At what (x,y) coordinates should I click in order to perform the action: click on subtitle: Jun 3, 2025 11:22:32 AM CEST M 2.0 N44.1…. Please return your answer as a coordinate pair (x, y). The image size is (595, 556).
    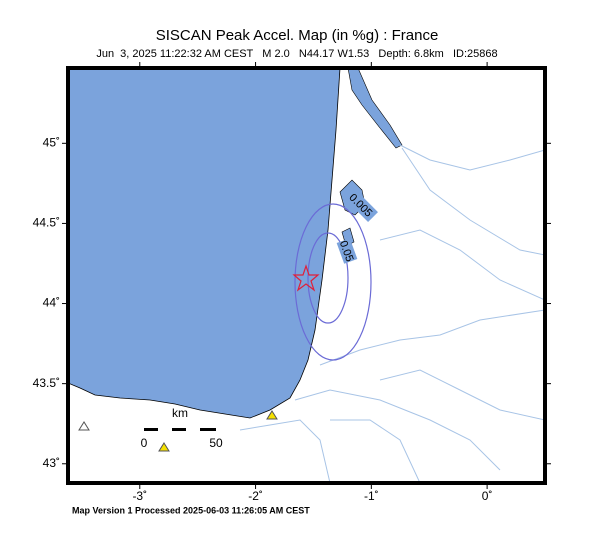
    Looking at the image, I should click on (296, 54).